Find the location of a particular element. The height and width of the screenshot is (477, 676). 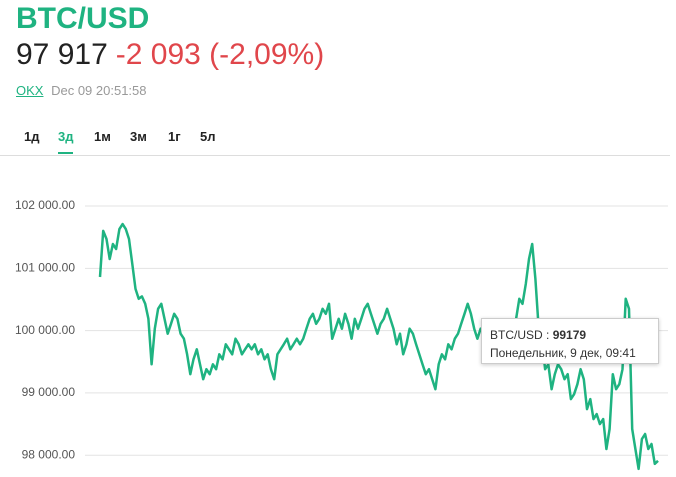

timestamp: Dec 09 20:51:58 is located at coordinates (99, 90).